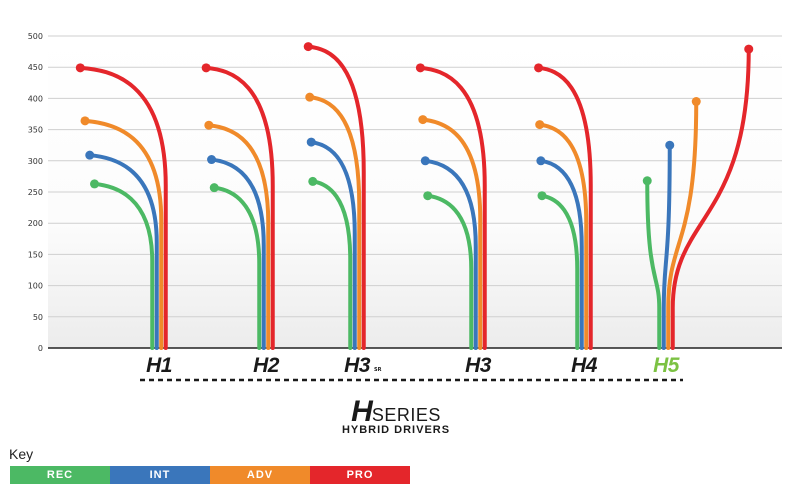 This screenshot has width=792, height=500. I want to click on series-letter: H, so click(362, 411).